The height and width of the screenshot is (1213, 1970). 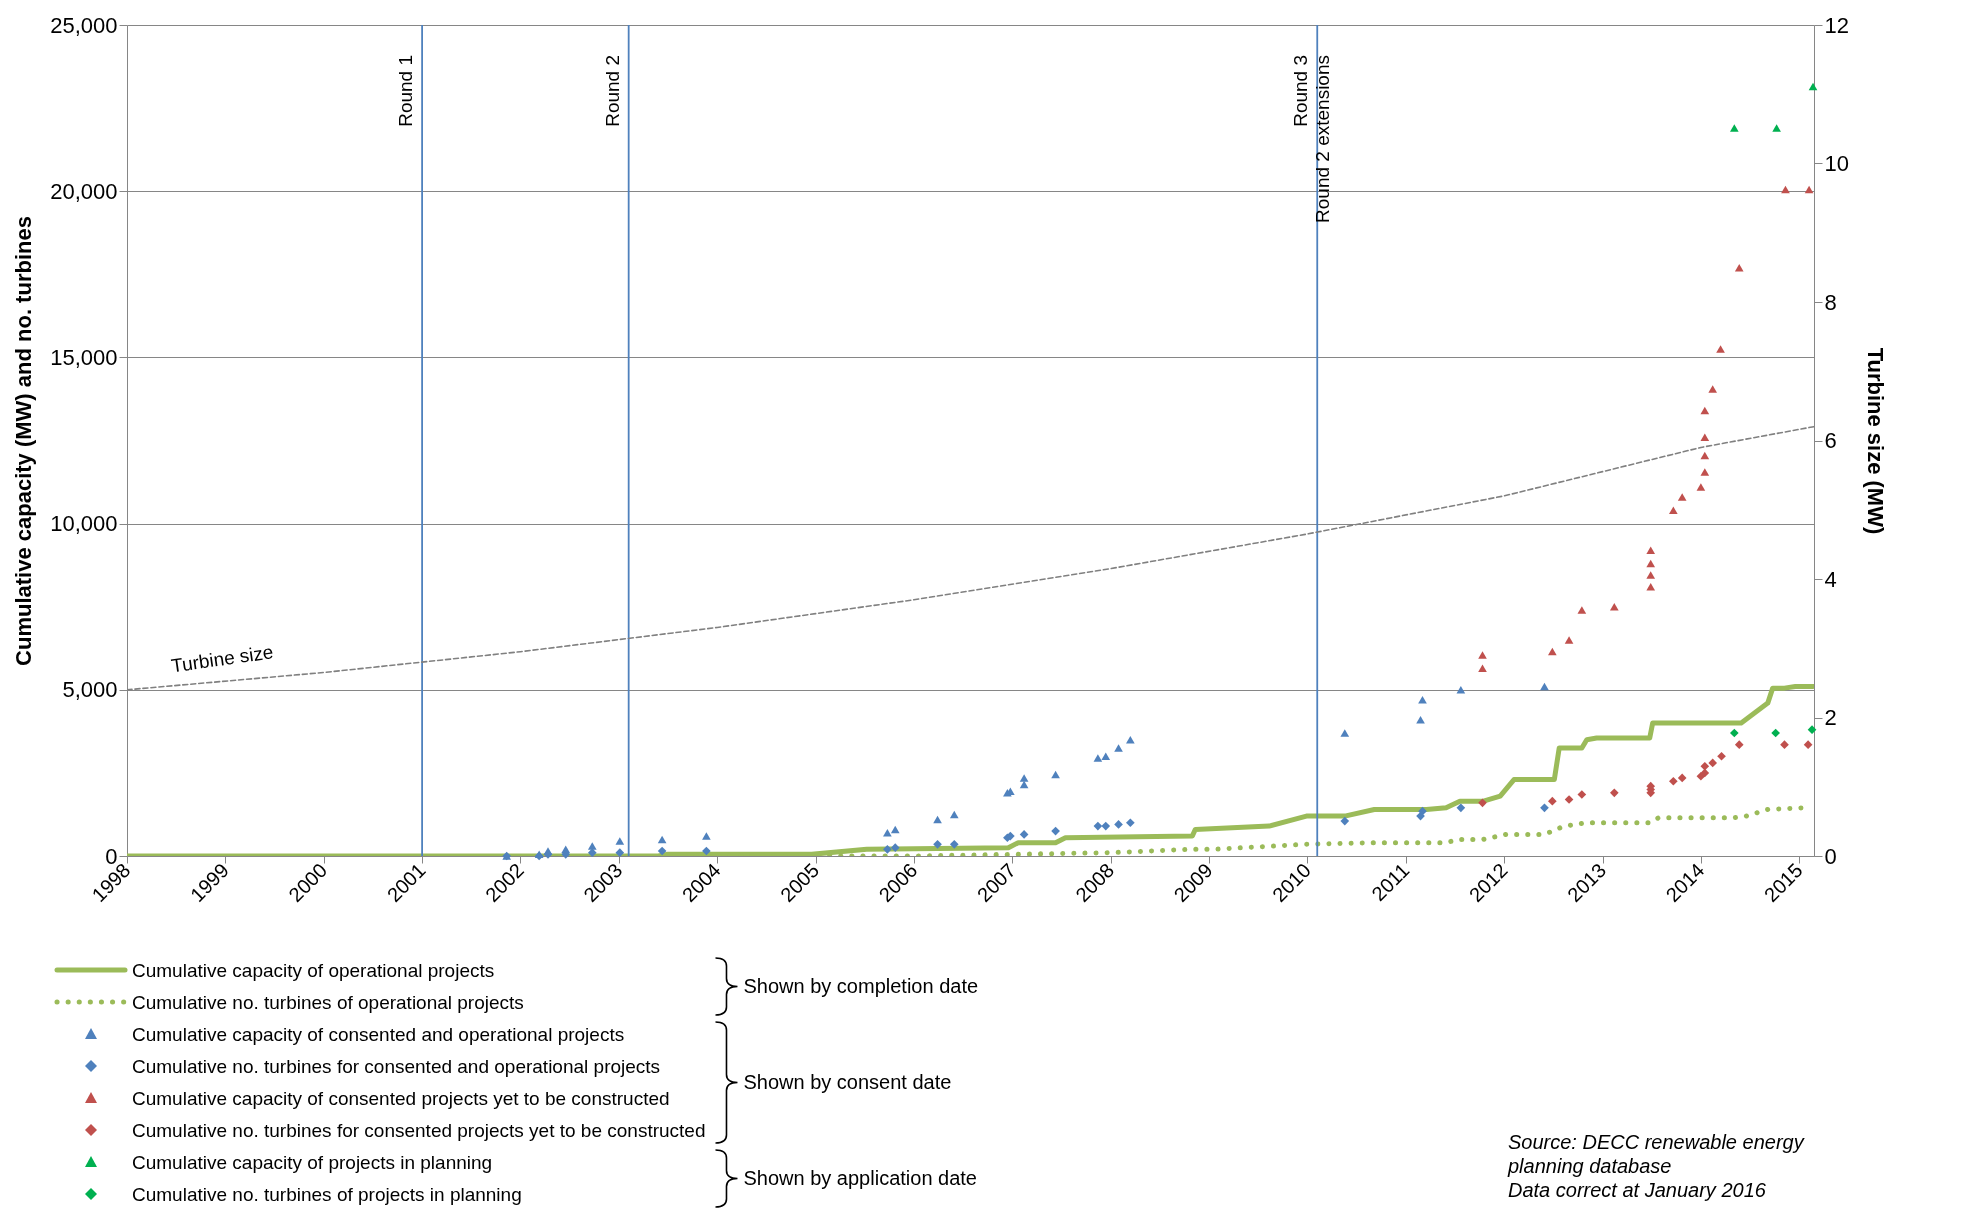 What do you see at coordinates (401, 1098) in the screenshot?
I see `legend-label: Cumulative capacity of consented projects yet to be constructed` at bounding box center [401, 1098].